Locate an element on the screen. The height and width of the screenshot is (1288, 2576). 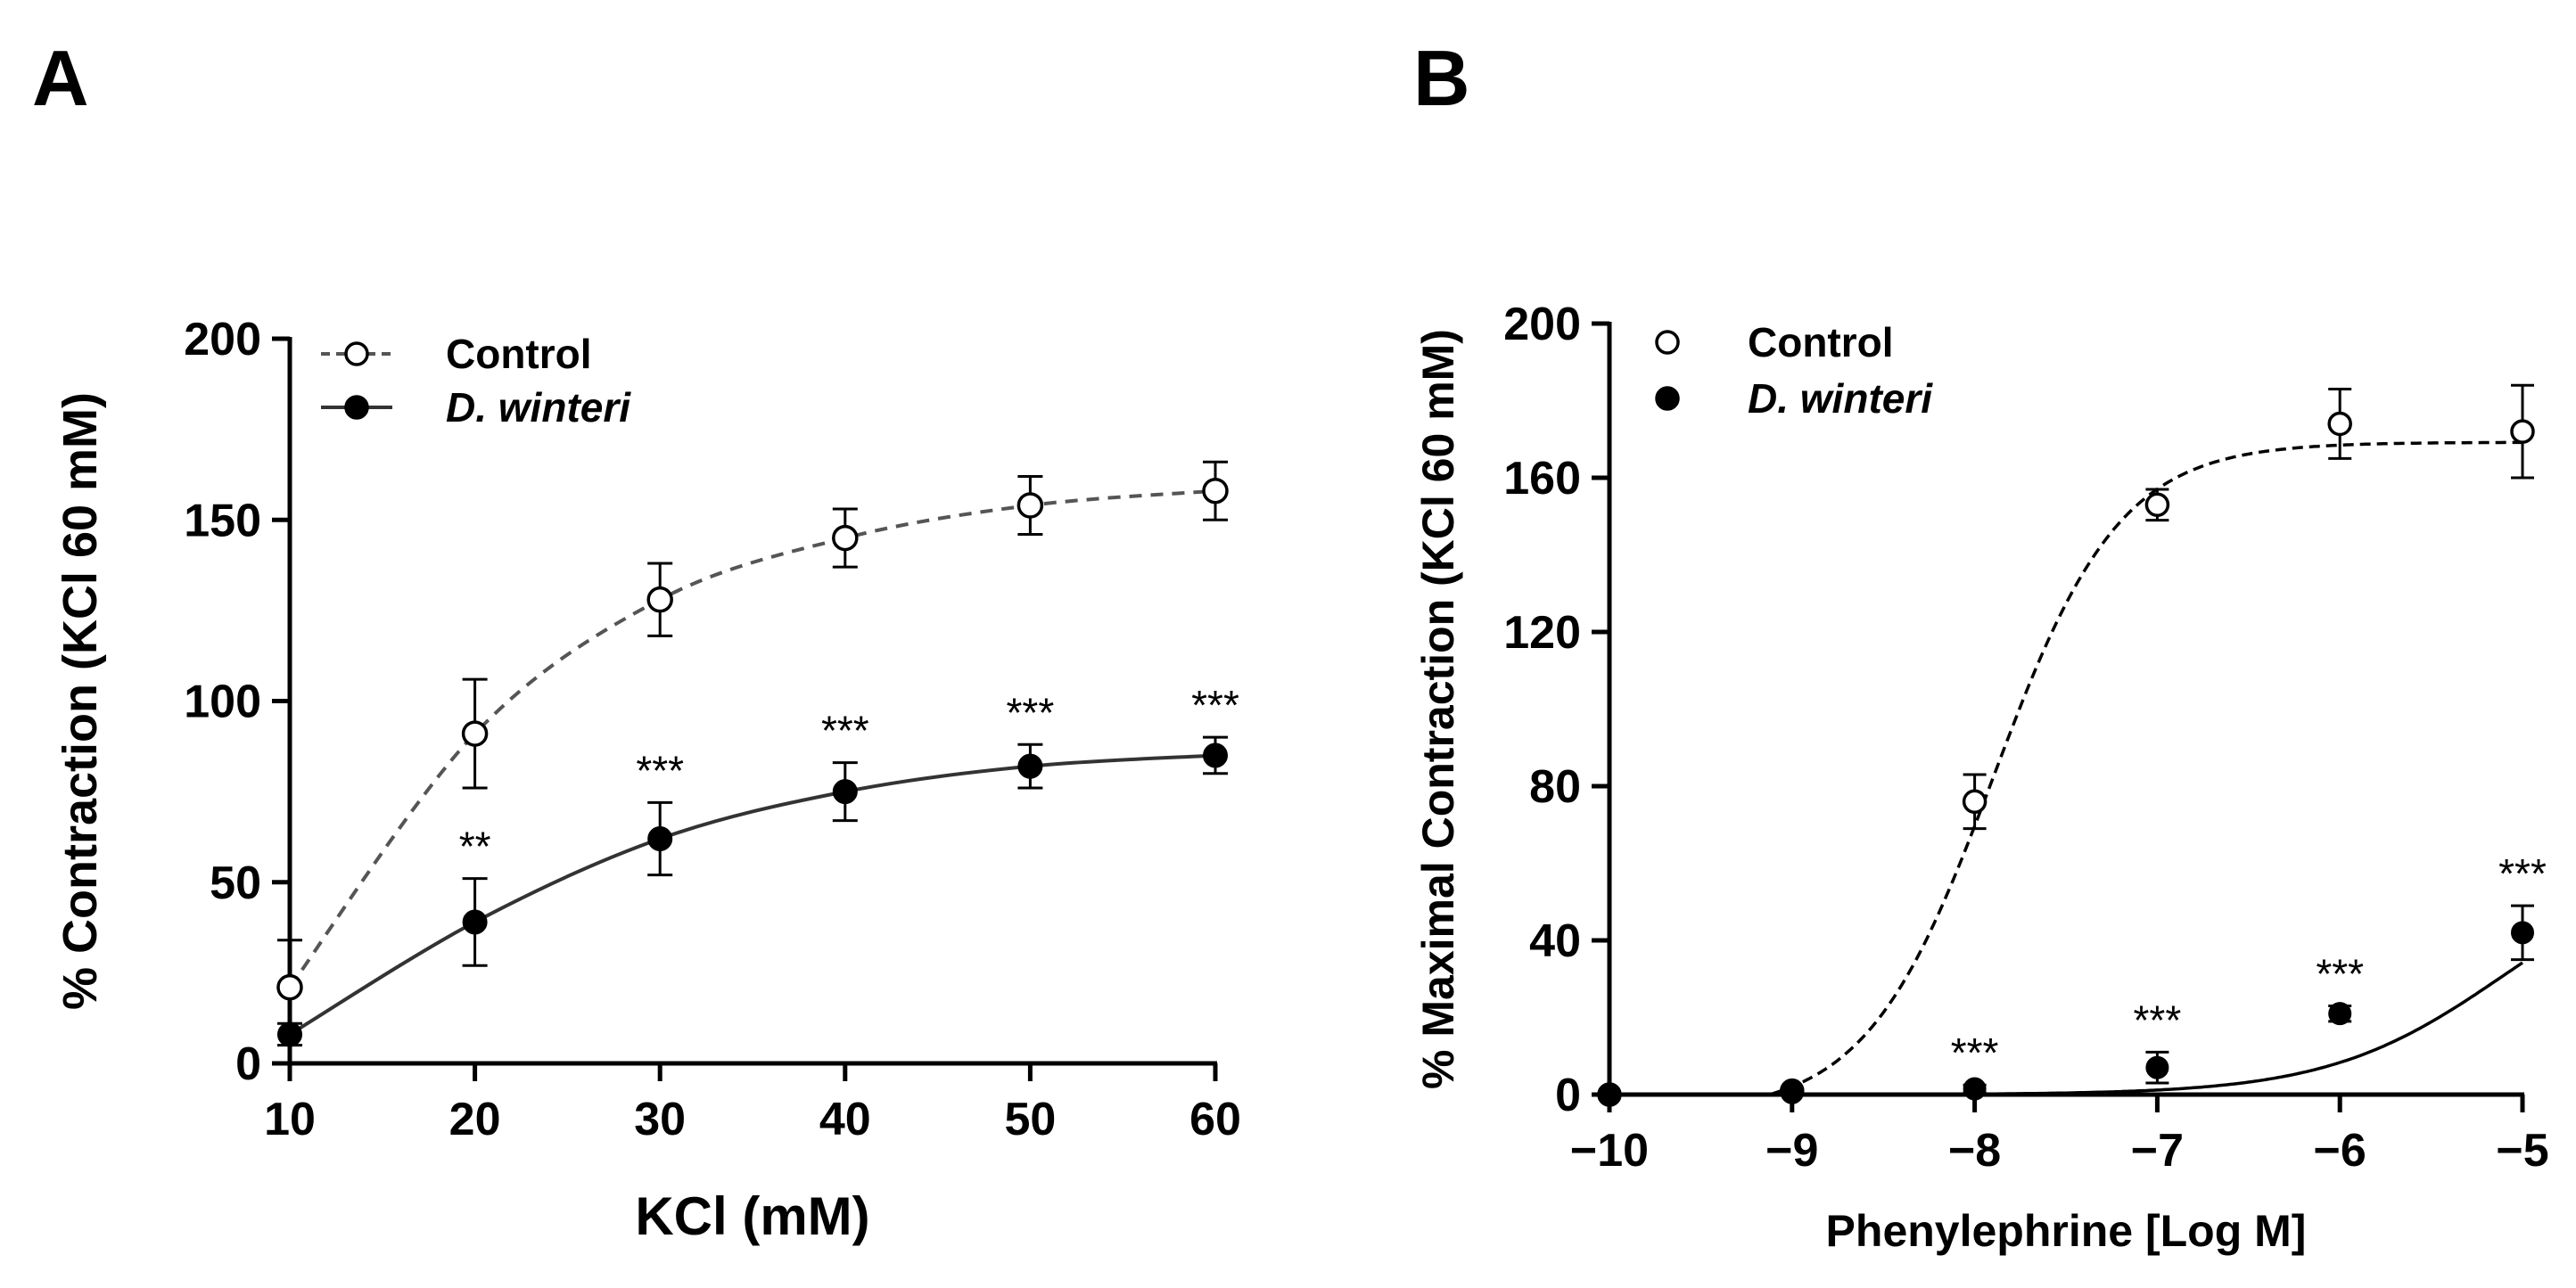
x-axis-title: Phenylephrine [Log M] is located at coordinates (2066, 1231).